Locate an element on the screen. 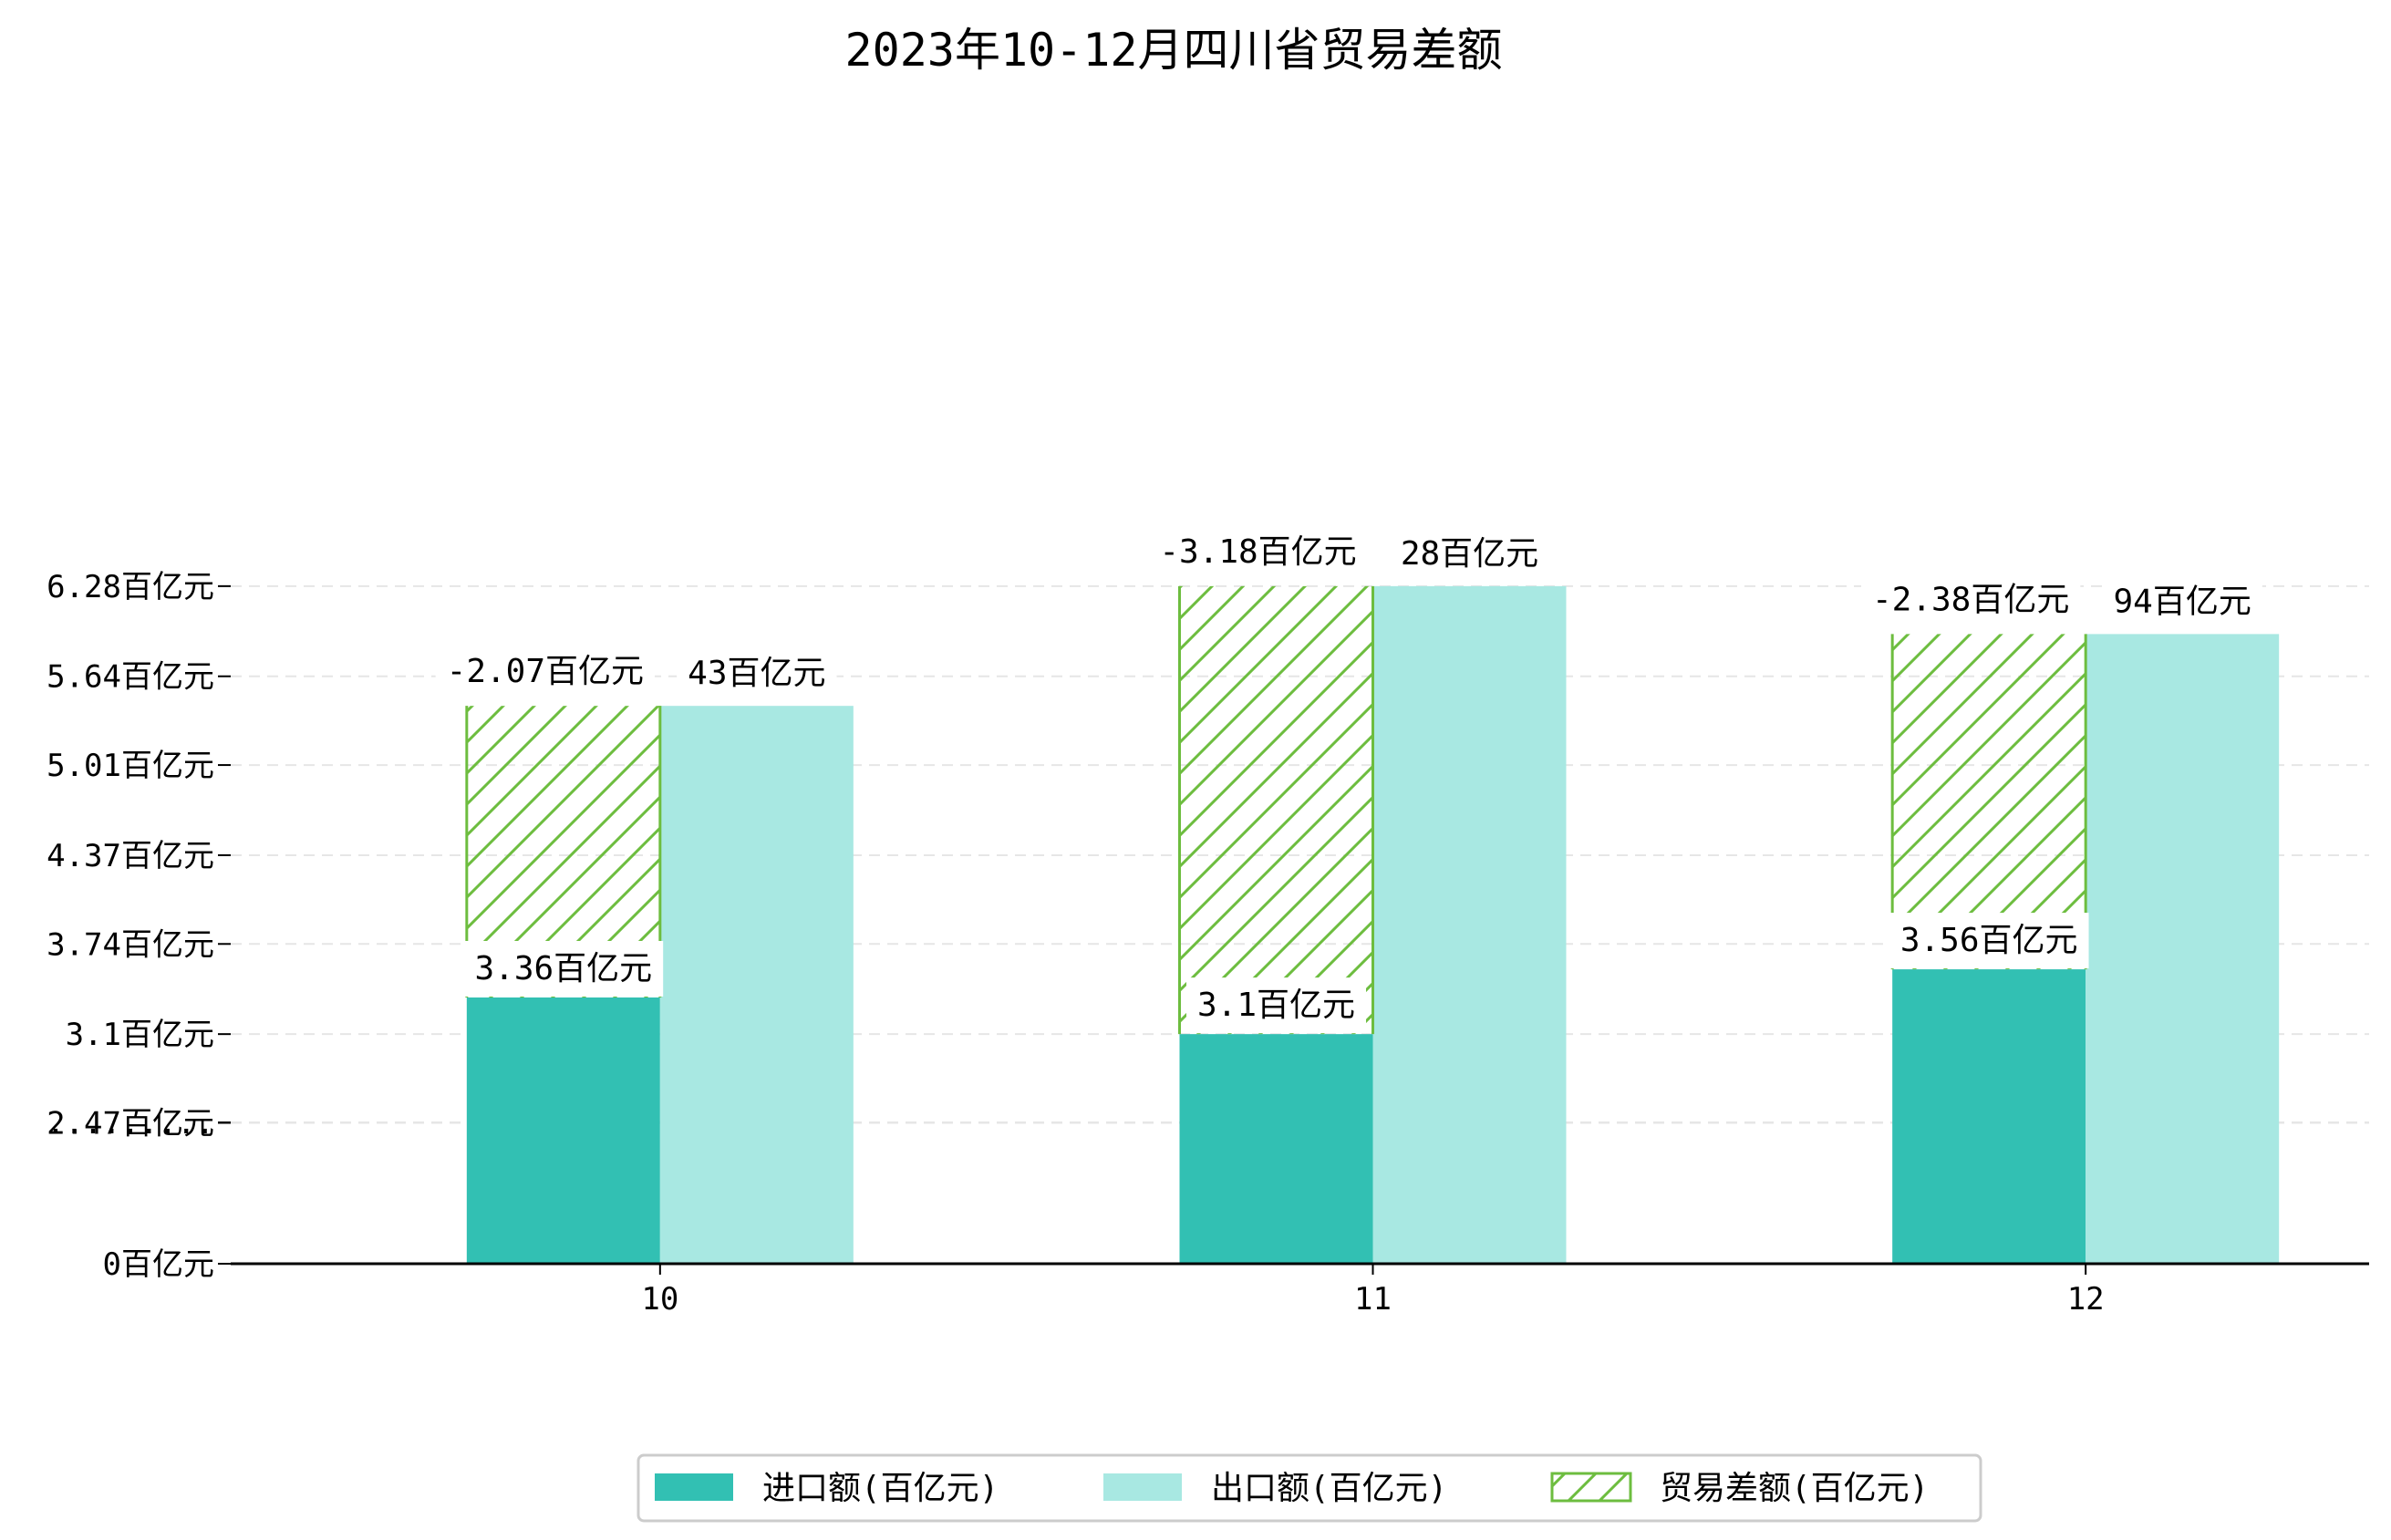 This screenshot has height=1540, width=2391. data-label: 43百亿元 is located at coordinates (756, 673).